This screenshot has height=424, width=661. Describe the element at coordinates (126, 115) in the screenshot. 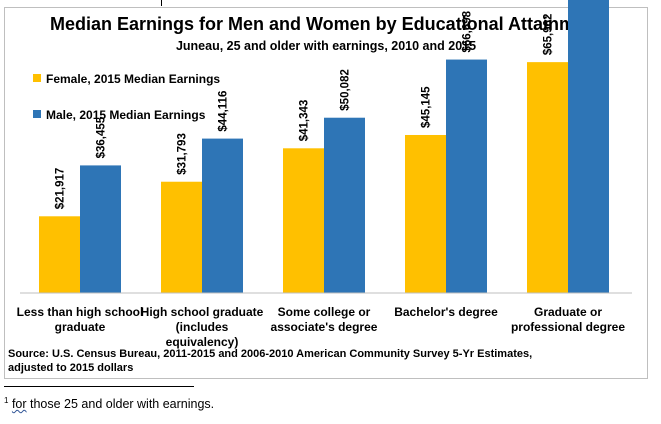

I see `legend-label-male: Male, 2015 Median Earnings` at that location.